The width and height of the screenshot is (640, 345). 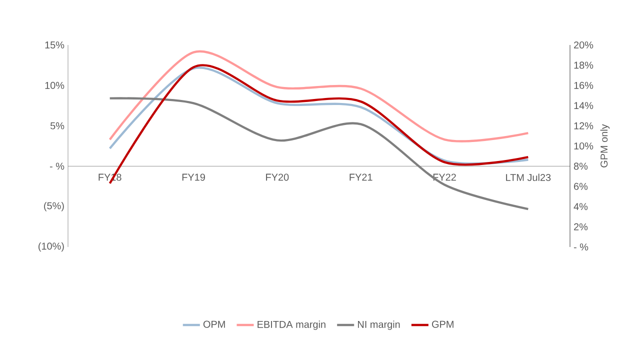 What do you see at coordinates (57, 166) in the screenshot?
I see `y-tick-label: - %` at bounding box center [57, 166].